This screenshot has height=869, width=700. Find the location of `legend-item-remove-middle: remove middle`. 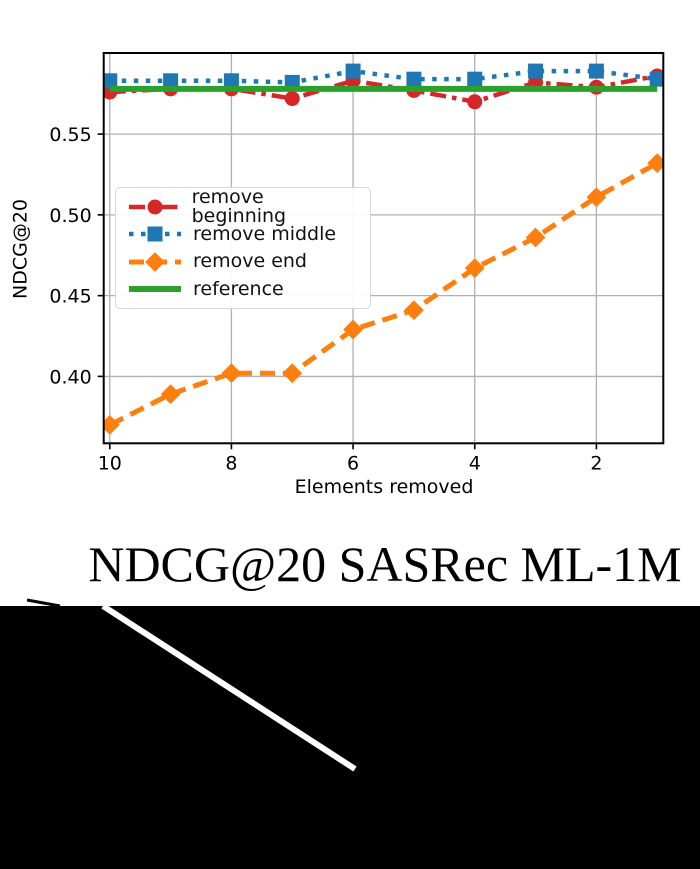

legend-item-remove-middle: remove middle is located at coordinates (243, 234).